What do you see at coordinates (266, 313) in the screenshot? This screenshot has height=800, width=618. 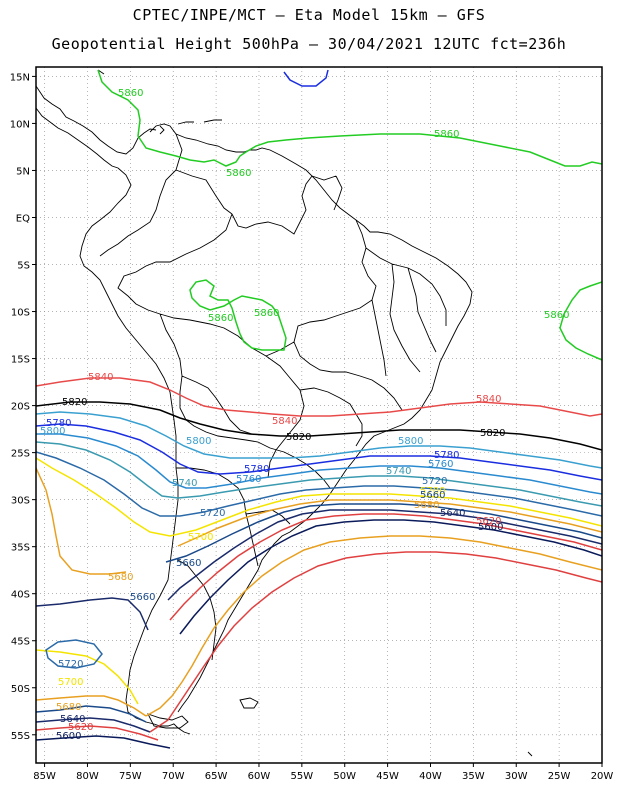 I see `label-5860-e: 5860` at bounding box center [266, 313].